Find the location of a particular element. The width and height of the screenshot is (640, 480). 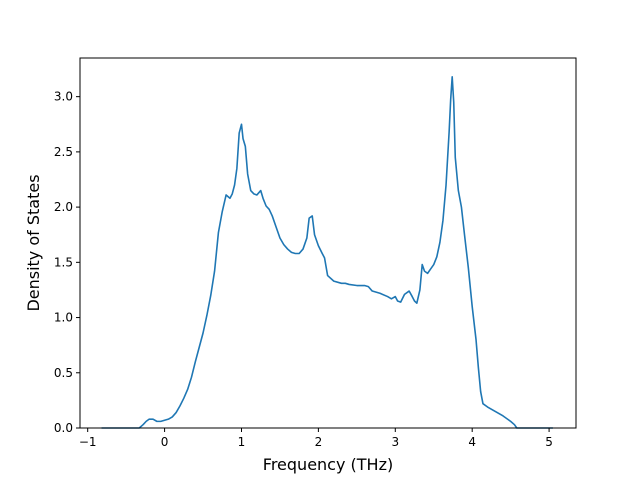

x-tick-label: 4 is located at coordinates (472, 442).